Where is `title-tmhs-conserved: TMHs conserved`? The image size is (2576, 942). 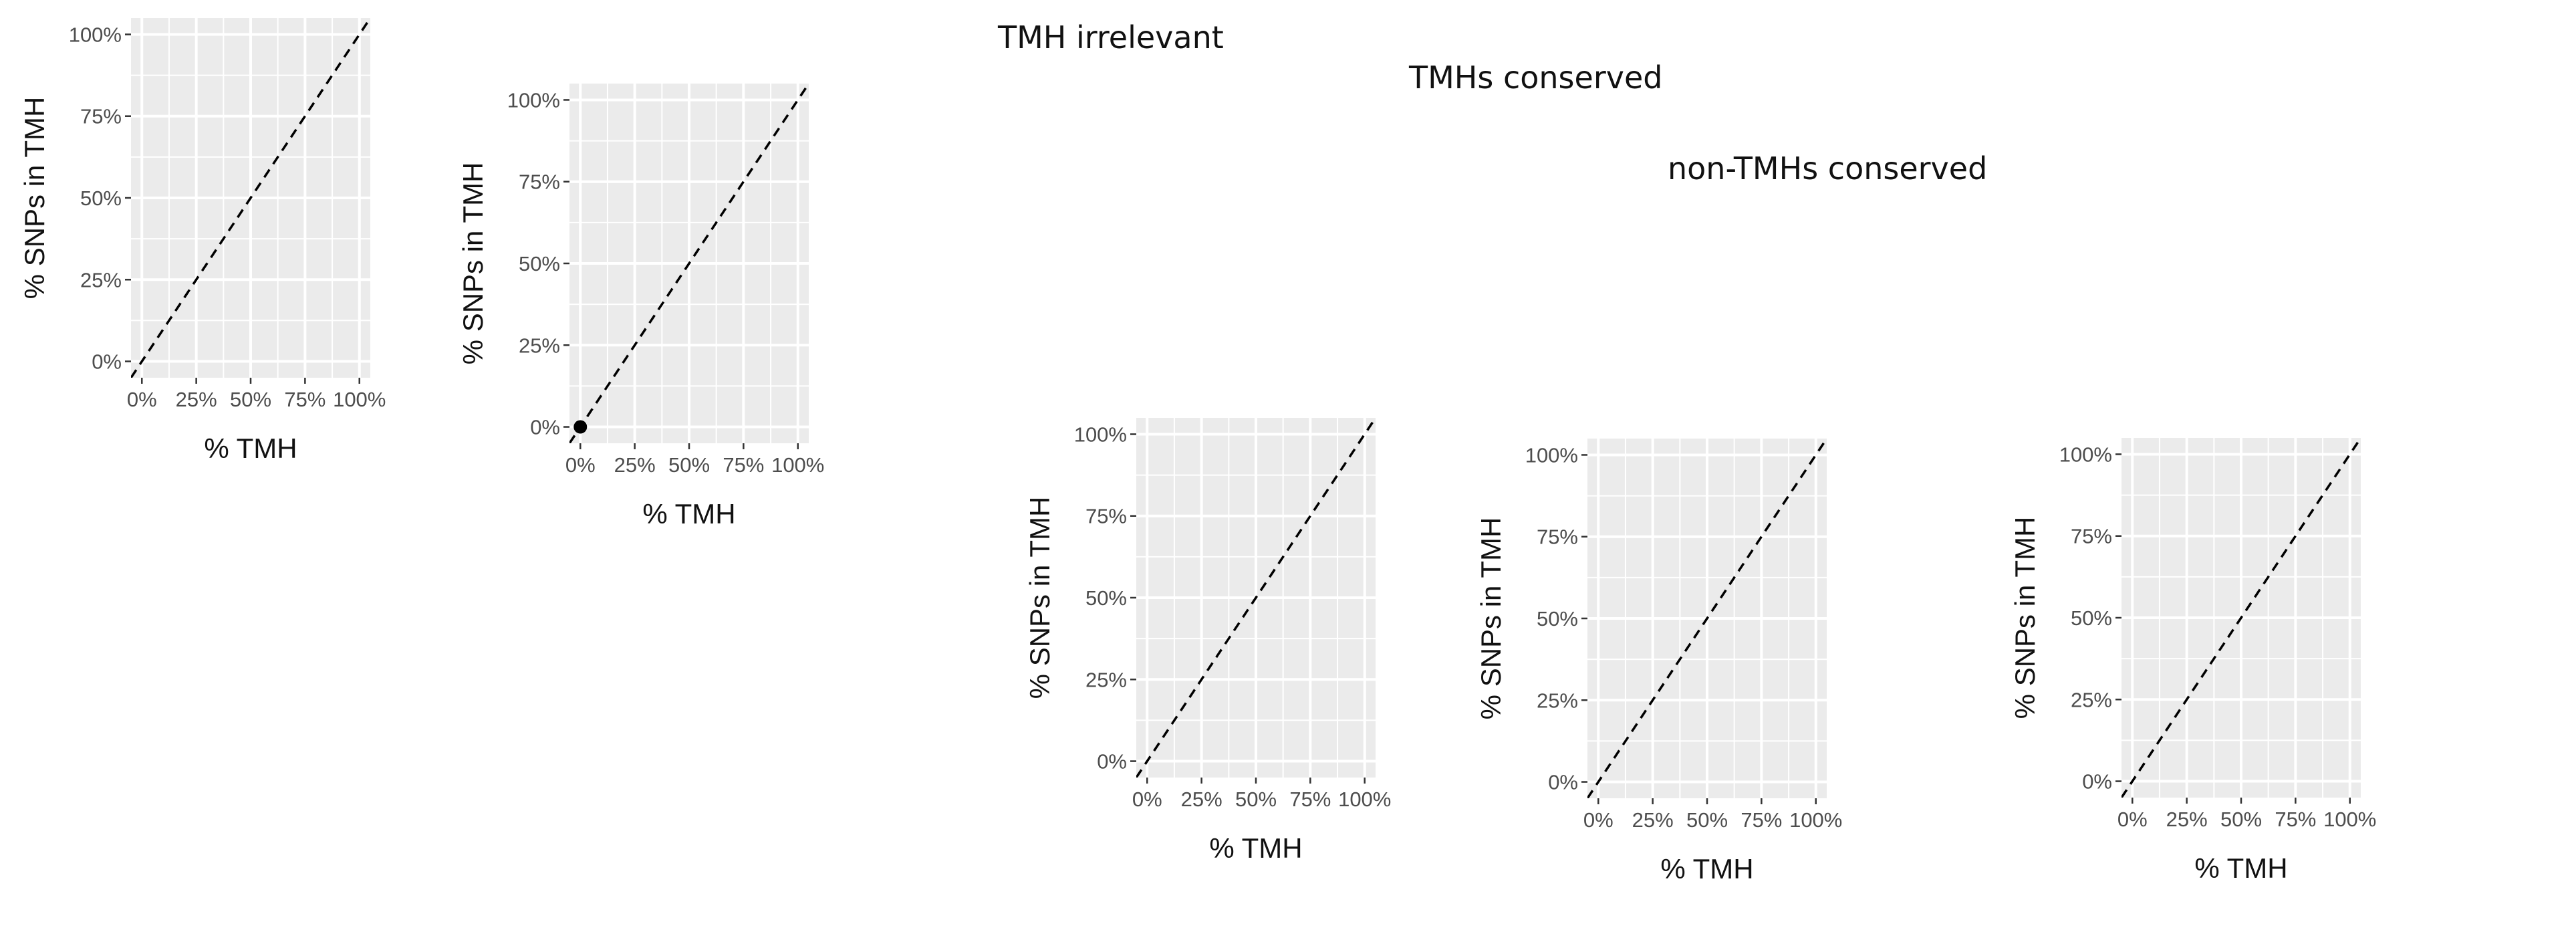 title-tmhs-conserved: TMHs conserved is located at coordinates (1535, 78).